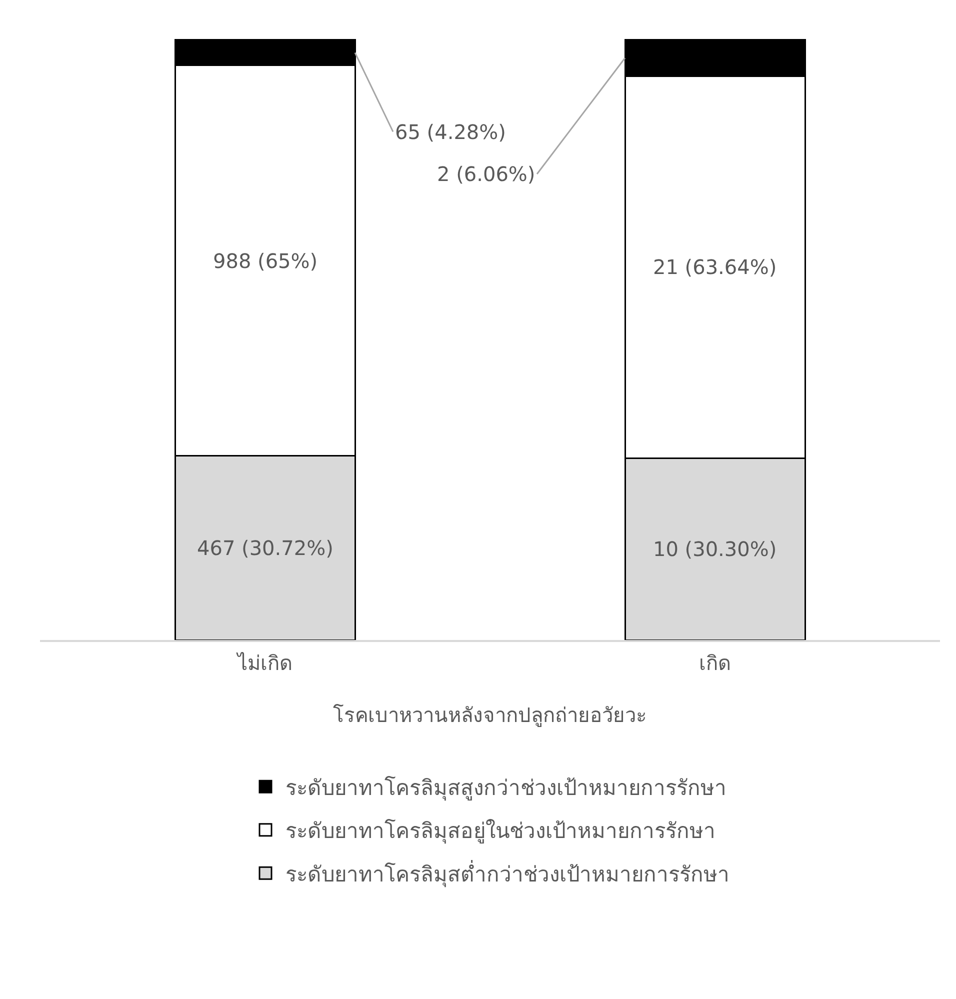 The height and width of the screenshot is (999, 956). I want to click on legend-label: ระดับยาทาโครลิมุสสูงกว่าช่วงเป้าหมายการรักษา, so click(506, 788).